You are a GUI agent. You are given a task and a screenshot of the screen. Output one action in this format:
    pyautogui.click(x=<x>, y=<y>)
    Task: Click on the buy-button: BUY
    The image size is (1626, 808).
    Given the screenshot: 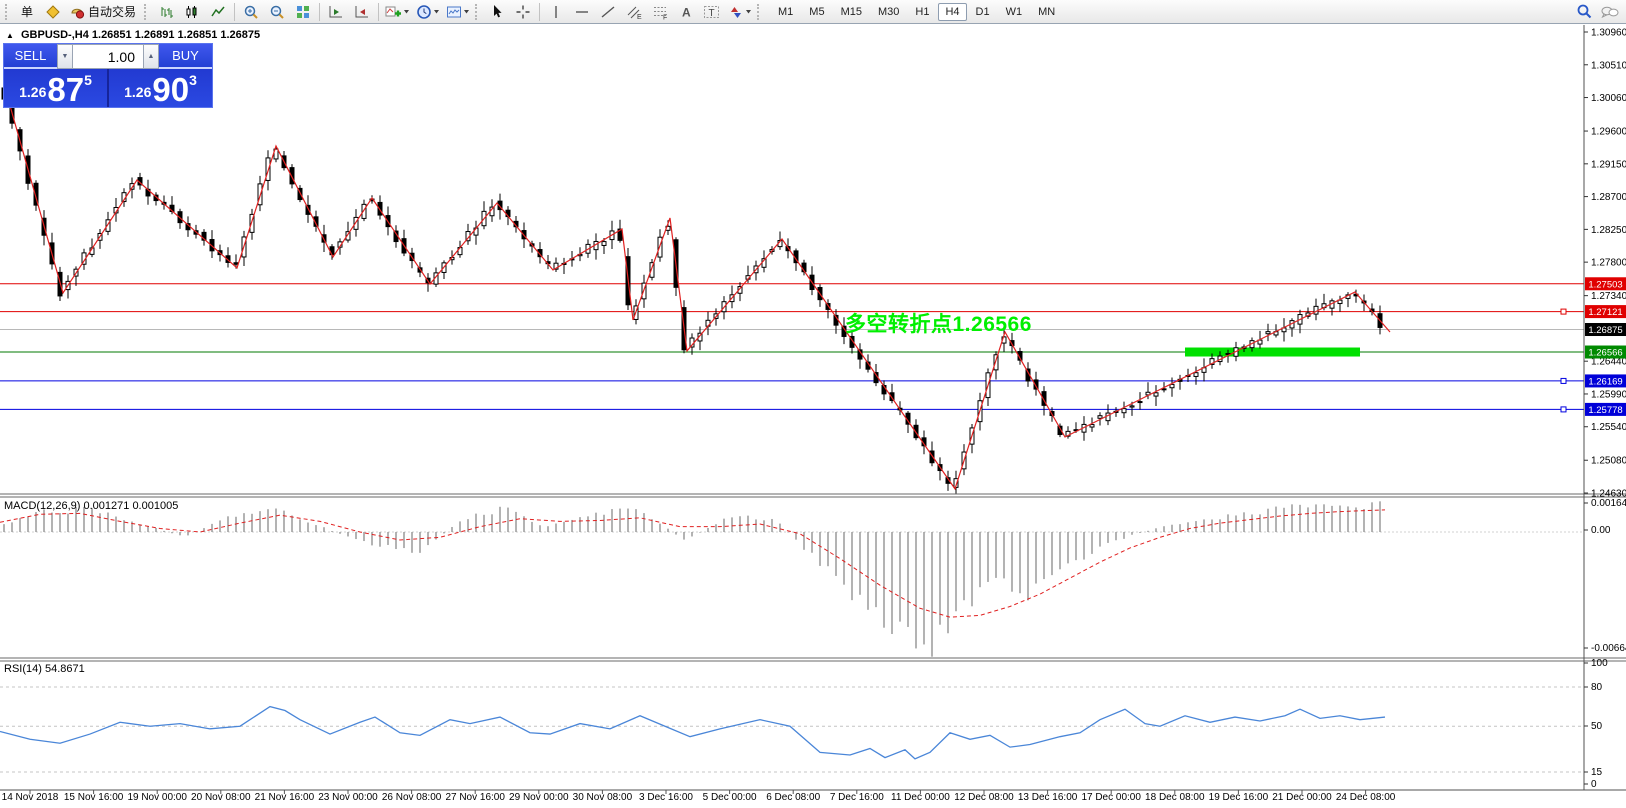 What is the action you would take?
    pyautogui.click(x=185, y=56)
    